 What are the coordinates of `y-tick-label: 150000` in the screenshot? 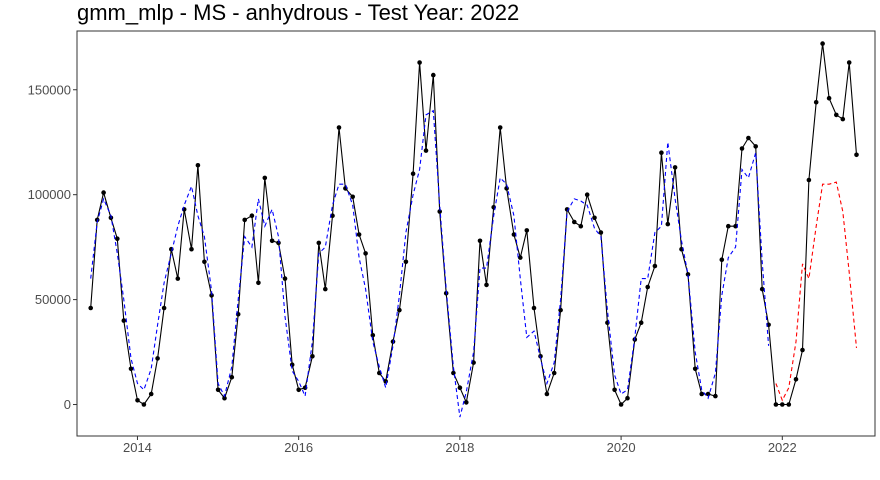 It's located at (49, 89).